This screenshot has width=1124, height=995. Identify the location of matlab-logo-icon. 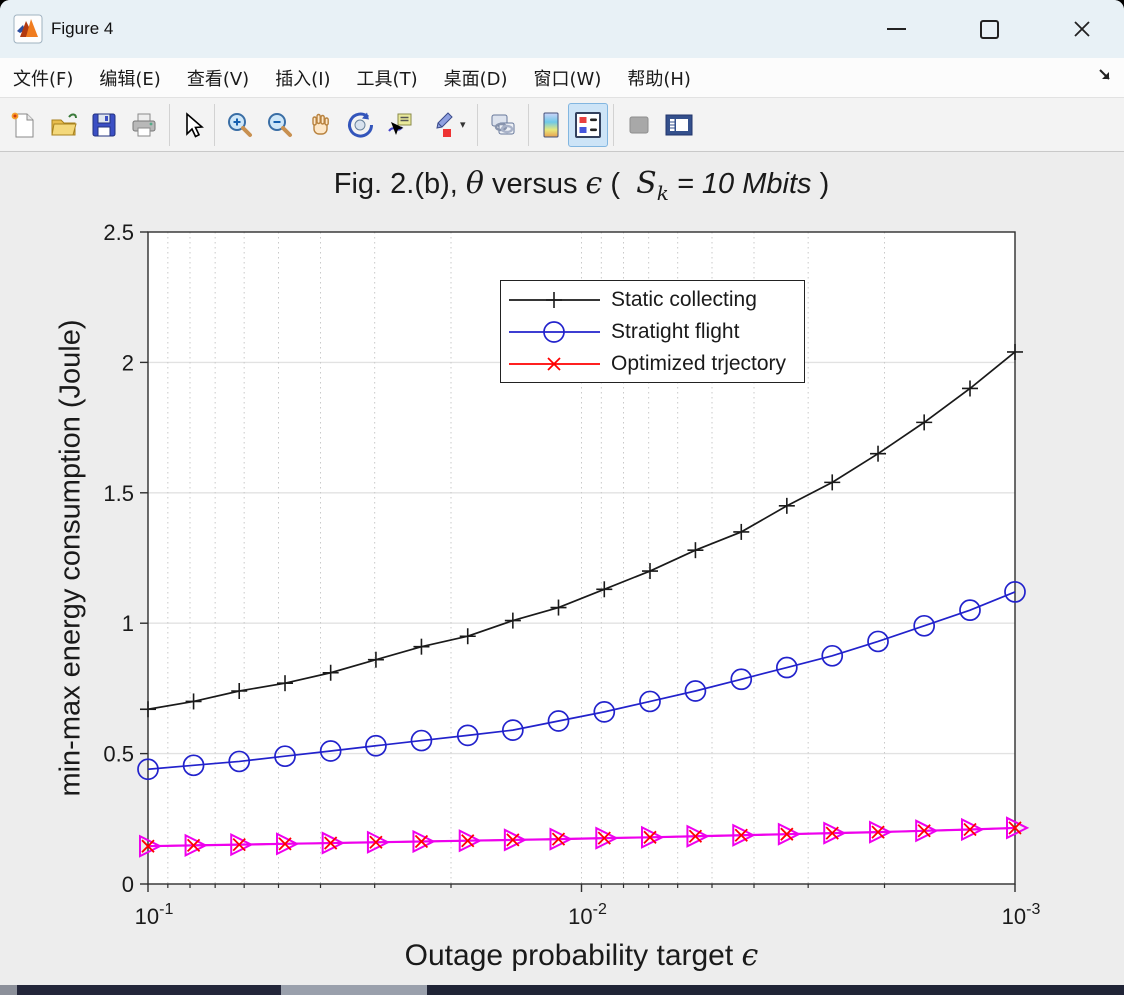
(28, 29).